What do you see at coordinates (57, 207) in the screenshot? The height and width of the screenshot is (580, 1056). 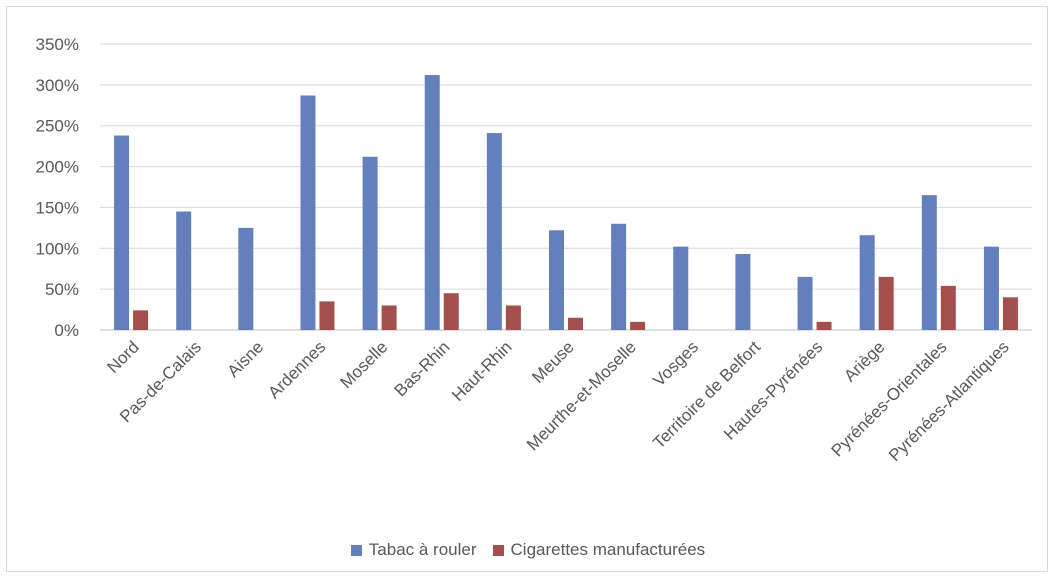 I see `y-tick-label: 150%` at bounding box center [57, 207].